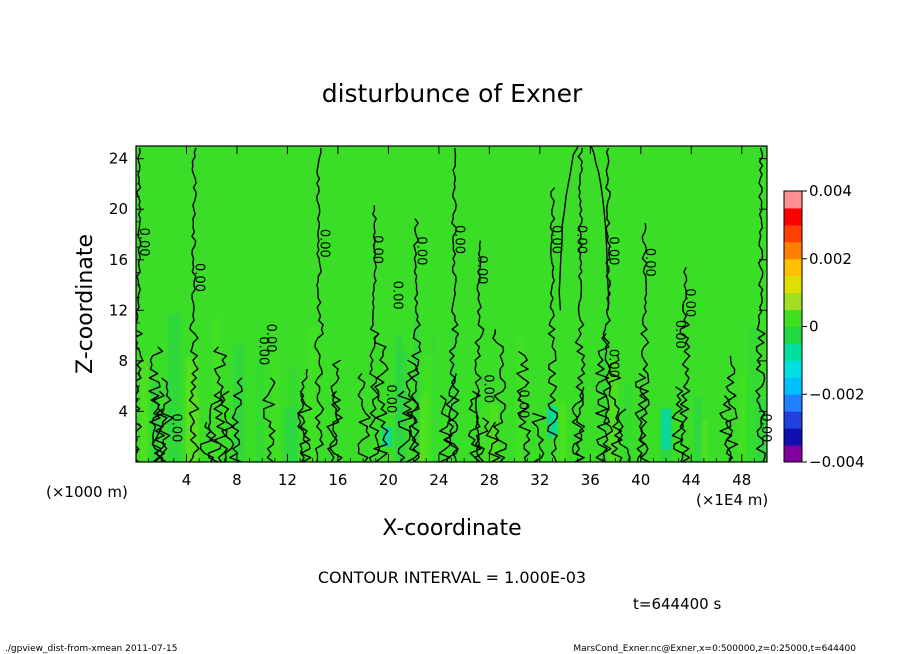 This screenshot has height=654, width=904. What do you see at coordinates (438, 480) in the screenshot?
I see `x-tick-label: 24` at bounding box center [438, 480].